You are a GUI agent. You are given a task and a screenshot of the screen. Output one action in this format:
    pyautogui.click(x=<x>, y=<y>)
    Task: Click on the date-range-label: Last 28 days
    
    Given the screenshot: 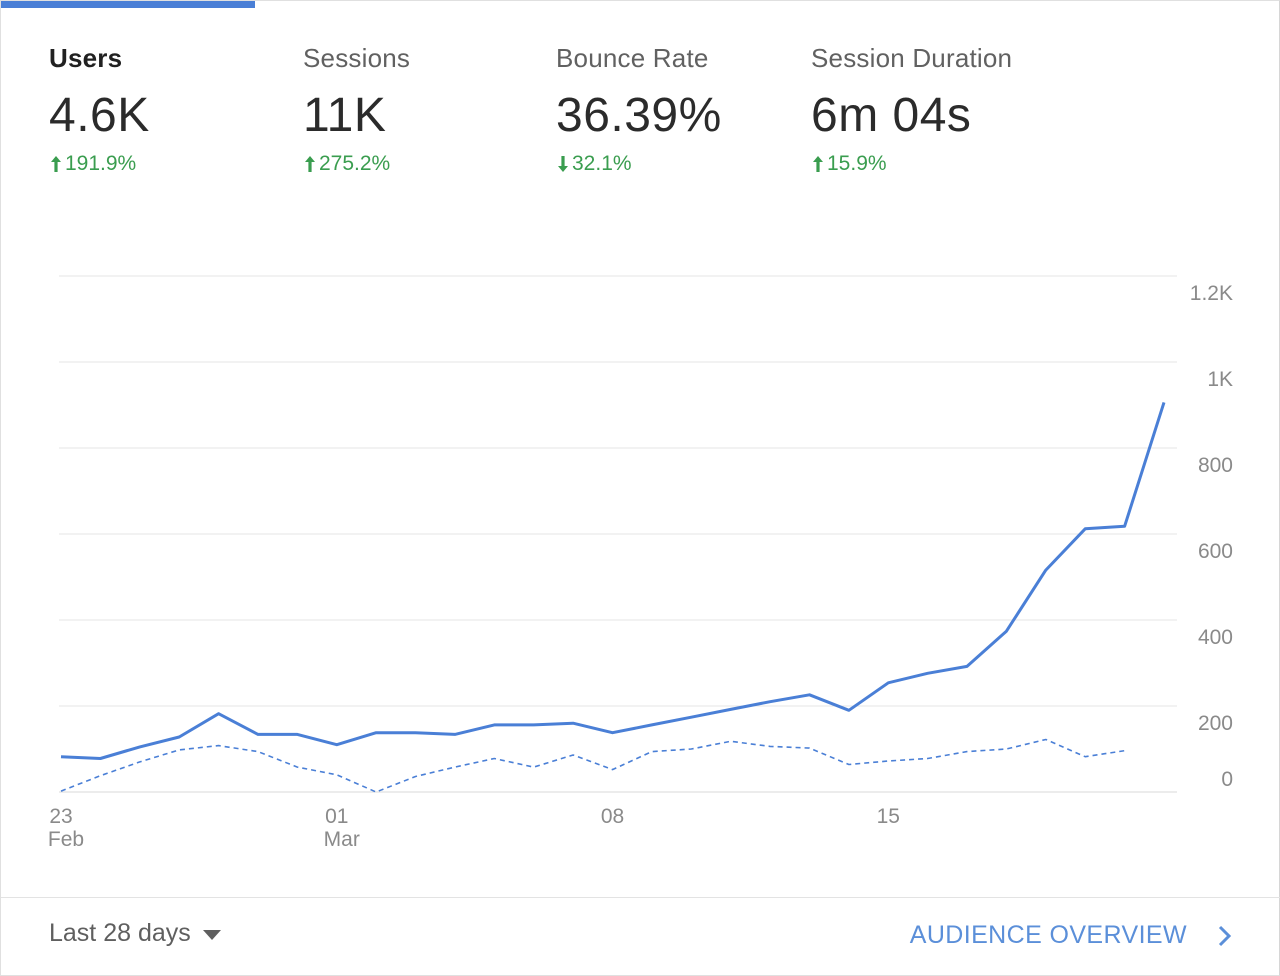 What is the action you would take?
    pyautogui.click(x=120, y=933)
    